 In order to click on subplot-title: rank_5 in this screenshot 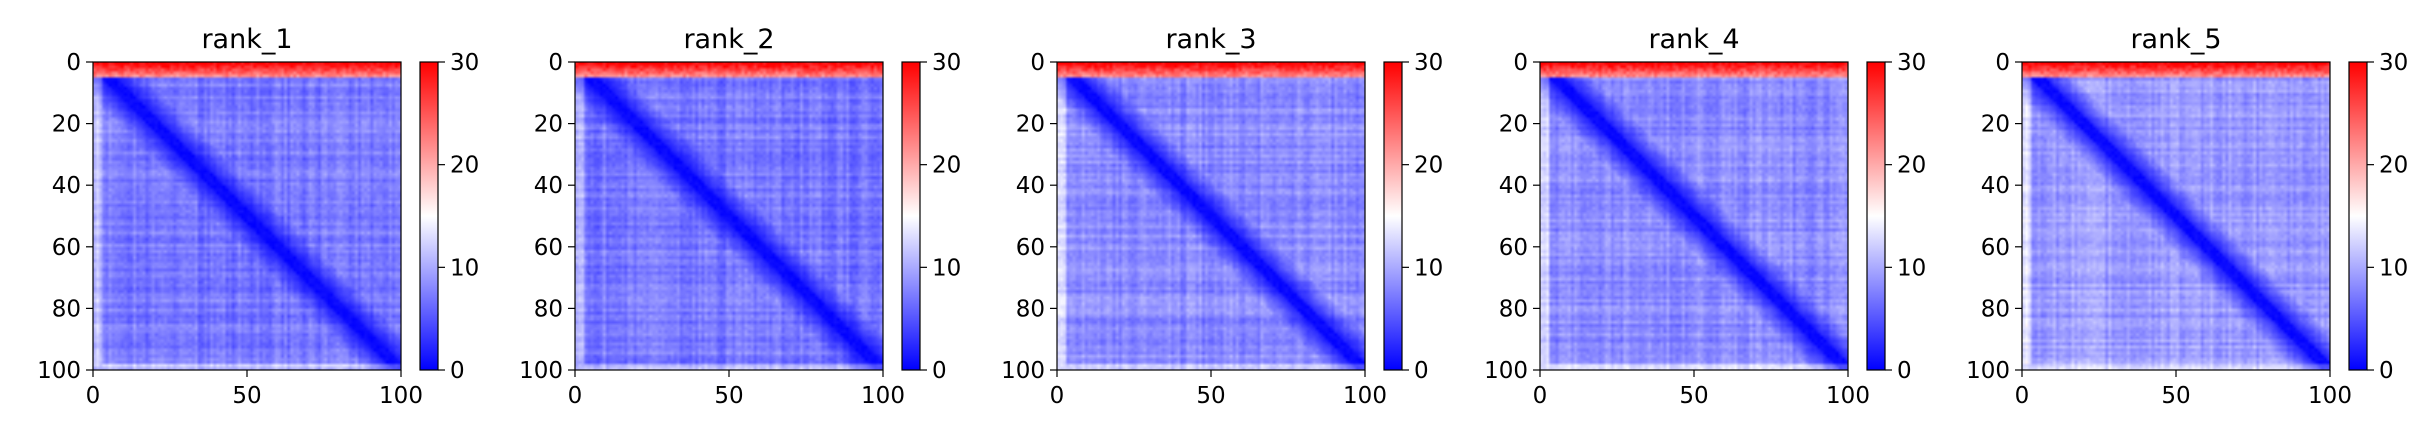, I will do `click(2175, 39)`.